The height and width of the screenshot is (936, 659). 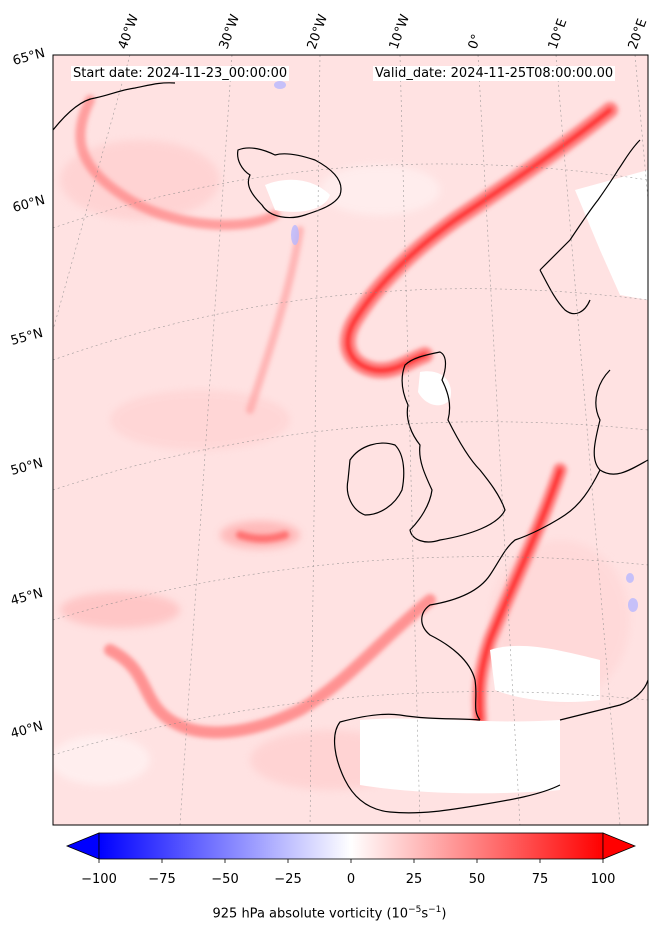 What do you see at coordinates (619, 846) in the screenshot?
I see `colorbar-max-extend` at bounding box center [619, 846].